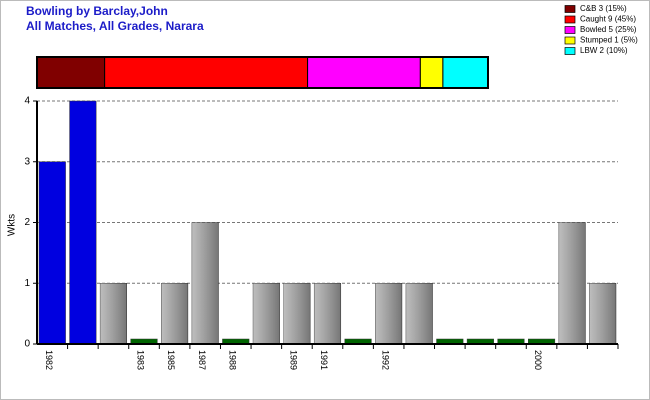 The height and width of the screenshot is (400, 650). I want to click on x-tick-label: 1988, so click(232, 360).